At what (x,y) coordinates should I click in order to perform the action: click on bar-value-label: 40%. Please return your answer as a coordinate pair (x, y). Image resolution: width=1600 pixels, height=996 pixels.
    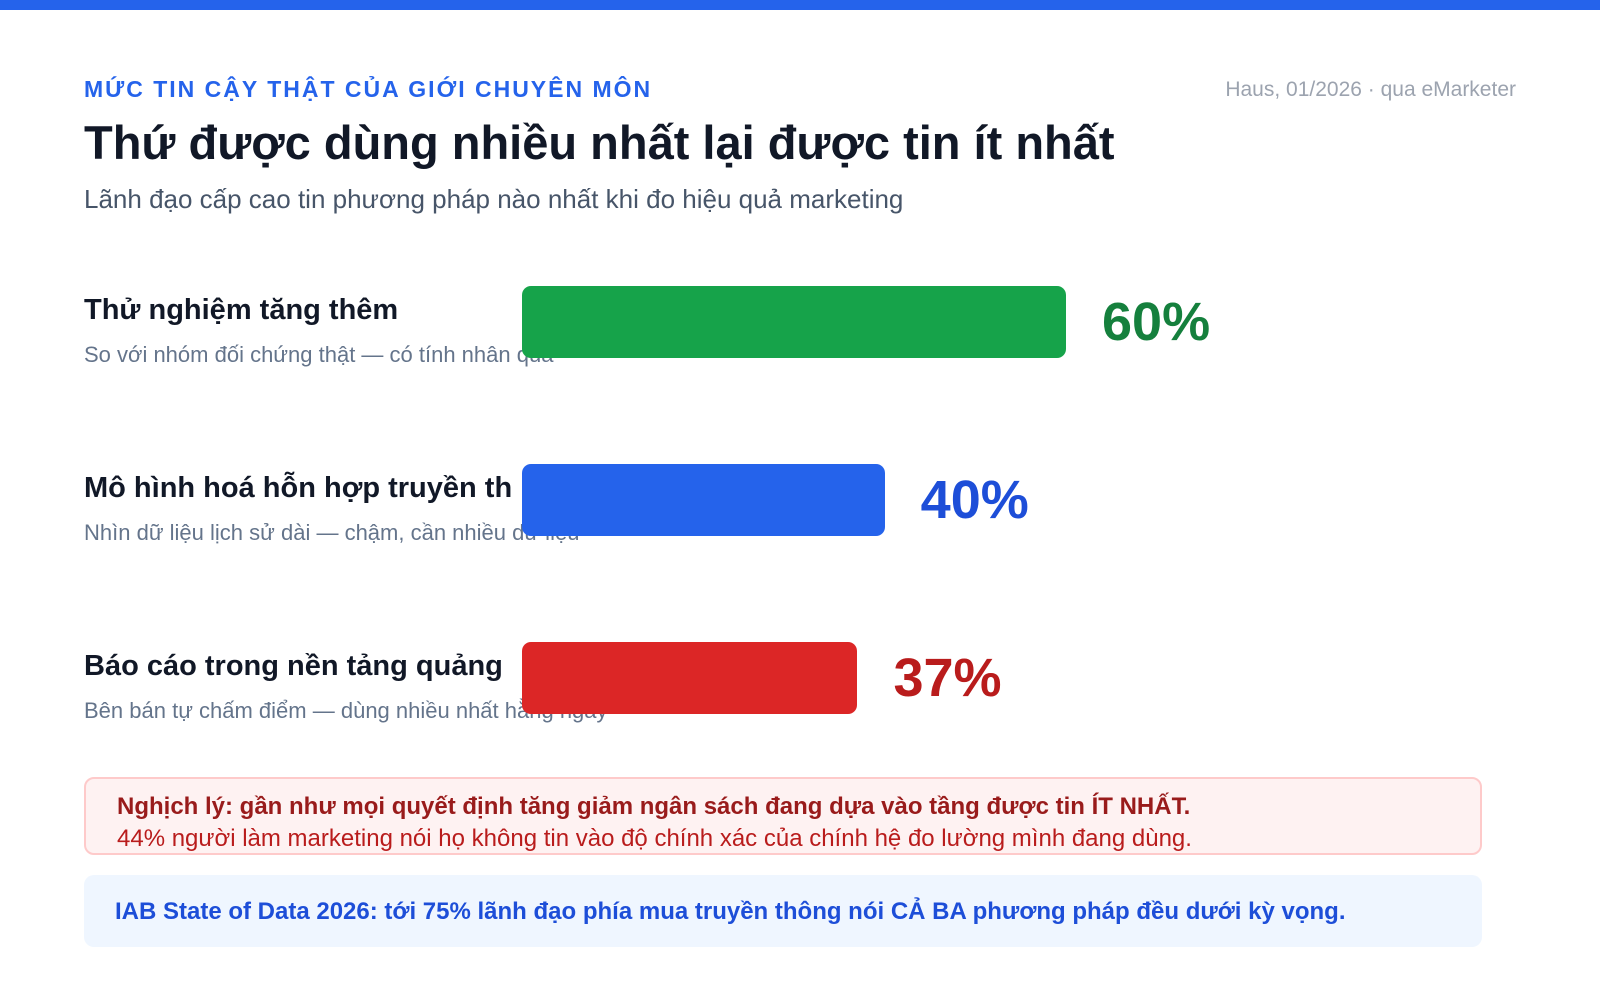
    Looking at the image, I should click on (974, 500).